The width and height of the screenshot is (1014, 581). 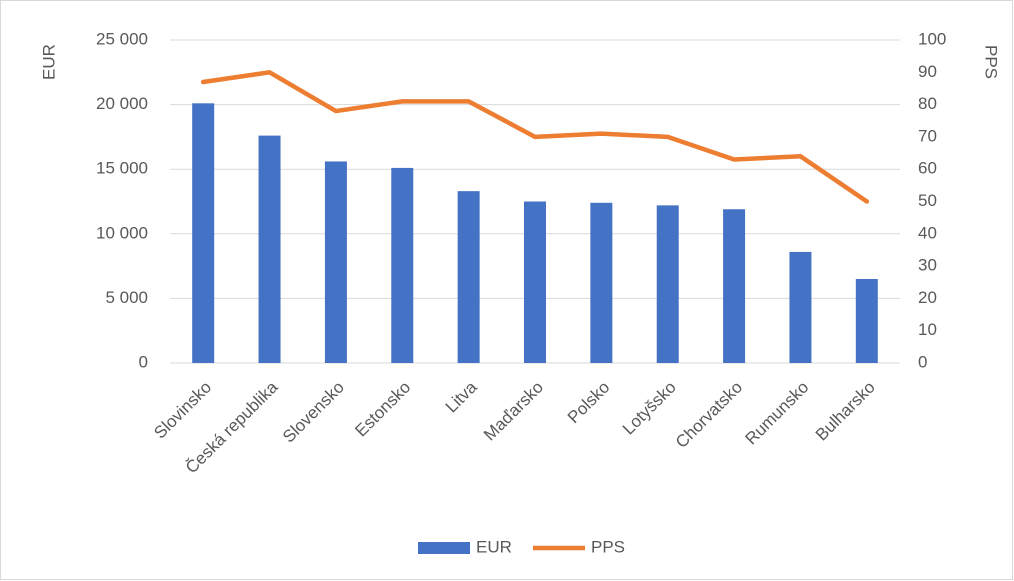 I want to click on y2-tick-label: 20, so click(x=927, y=297).